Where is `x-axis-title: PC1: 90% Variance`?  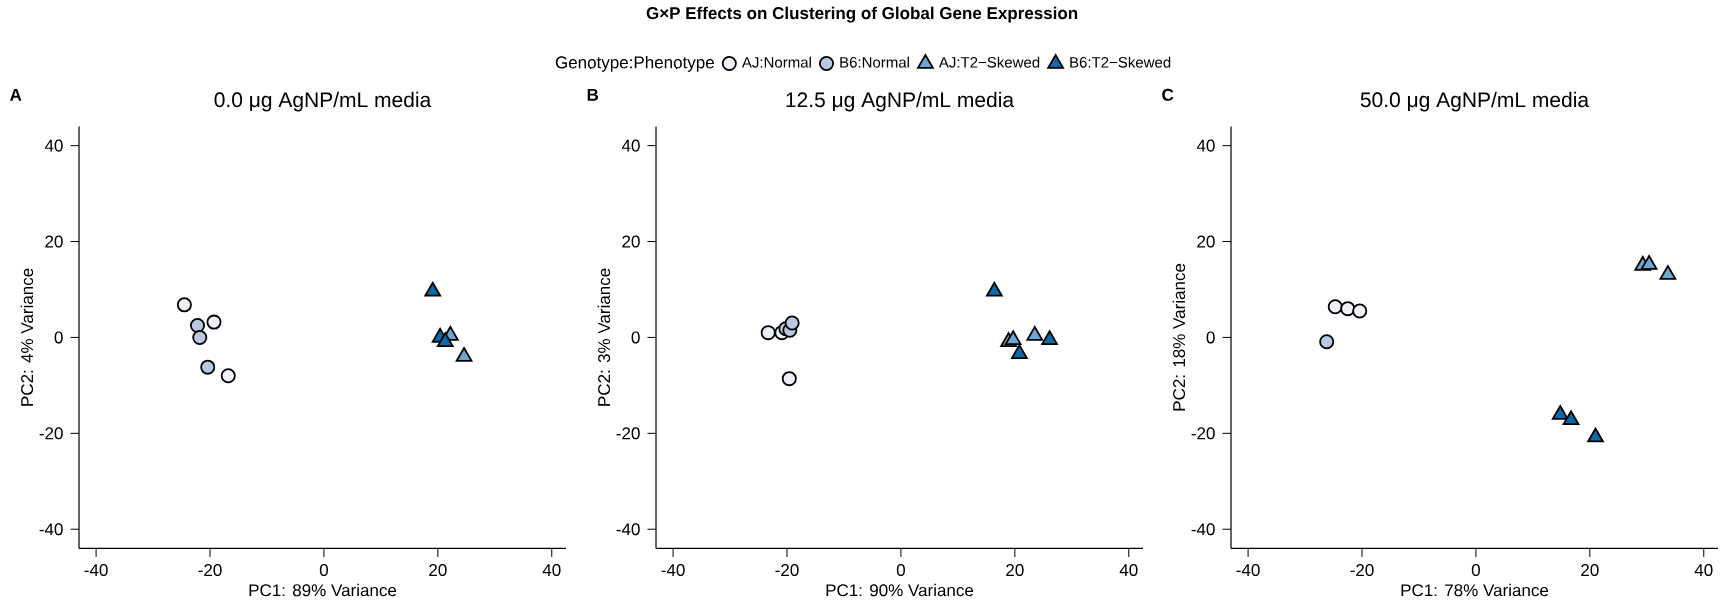
x-axis-title: PC1: 90% Variance is located at coordinates (900, 590).